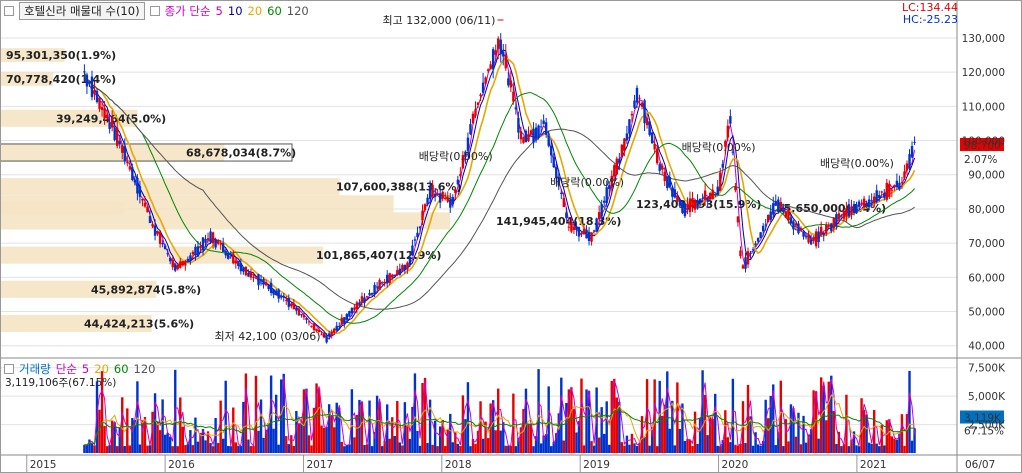 The height and width of the screenshot is (473, 1022). I want to click on price-title: 호텔신라 매물대 수(10), so click(82, 11).